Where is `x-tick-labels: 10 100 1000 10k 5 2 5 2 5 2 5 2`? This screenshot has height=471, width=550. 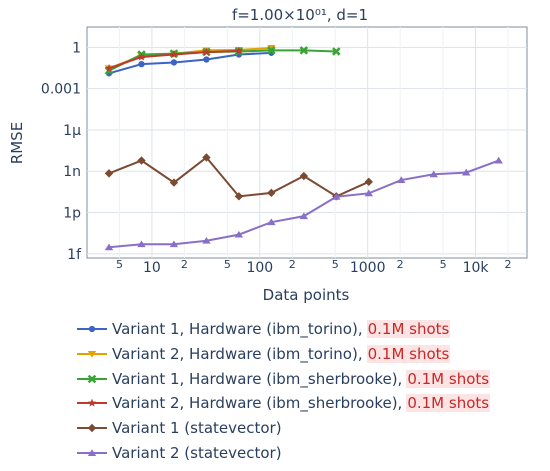 x-tick-labels: 10 100 1000 10k 5 2 5 2 5 2 5 2 is located at coordinates (314, 267).